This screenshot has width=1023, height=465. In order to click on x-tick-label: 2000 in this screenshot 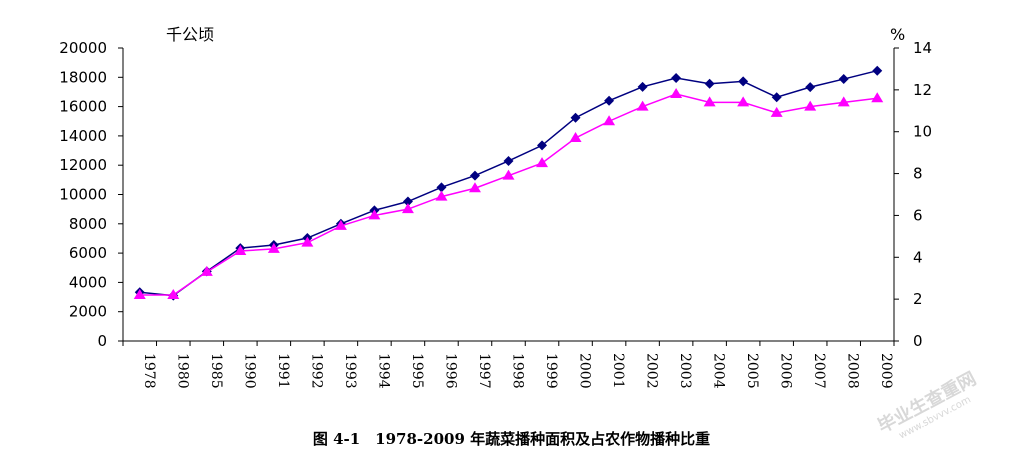, I will do `click(585, 371)`.